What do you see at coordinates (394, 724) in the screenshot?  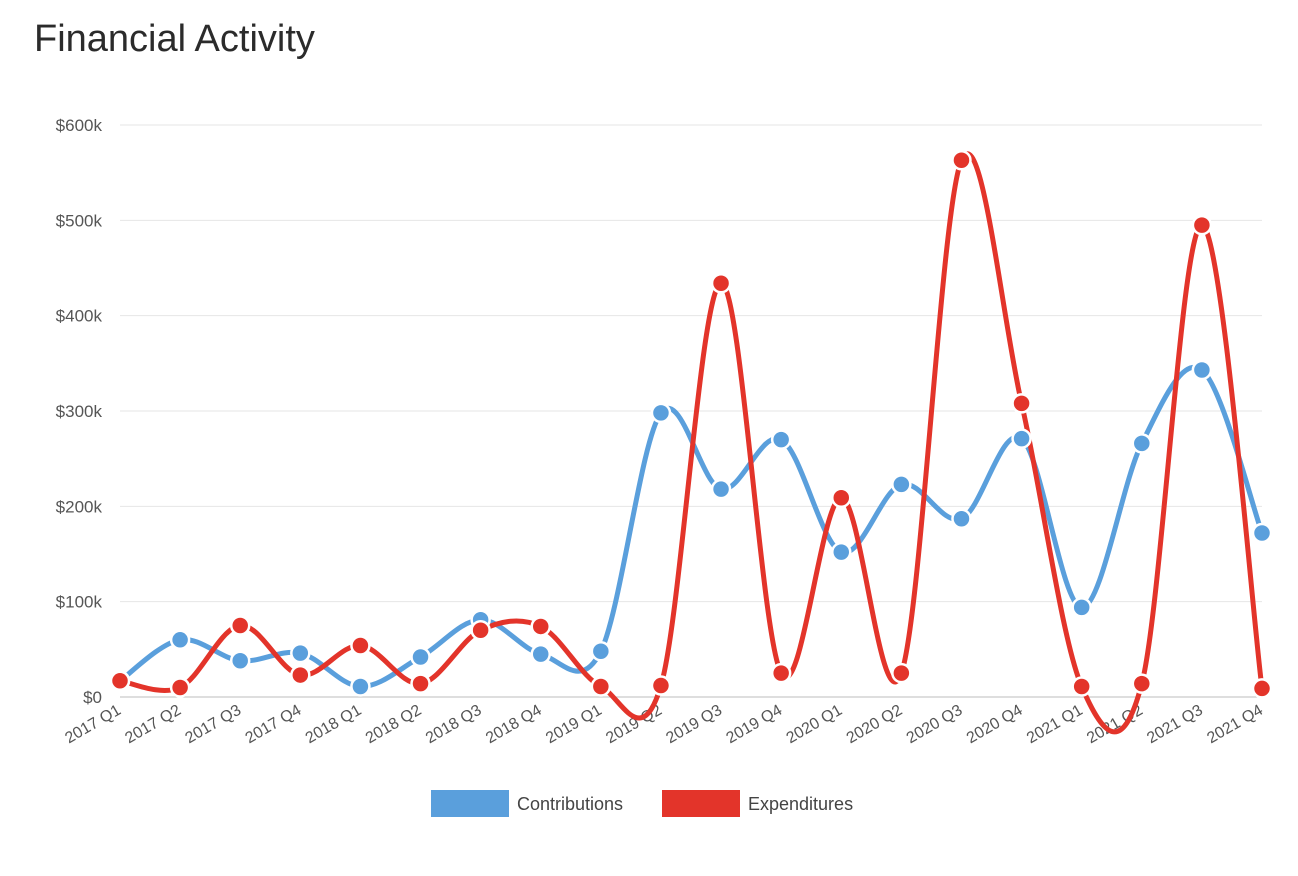 I see `x-tick-label: 2018 Q2` at bounding box center [394, 724].